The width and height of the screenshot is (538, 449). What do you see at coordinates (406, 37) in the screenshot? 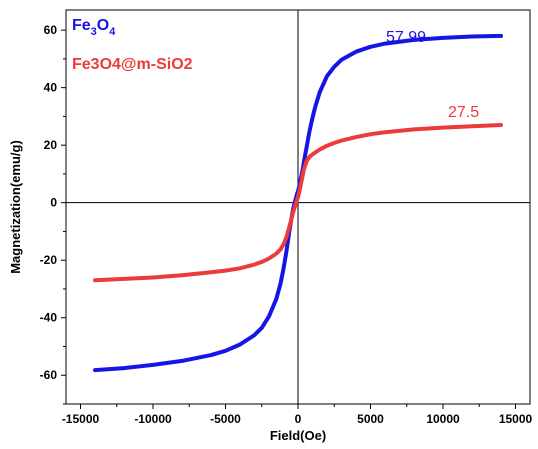
I see `annotation-fe3o4-saturation: 57.99` at bounding box center [406, 37].